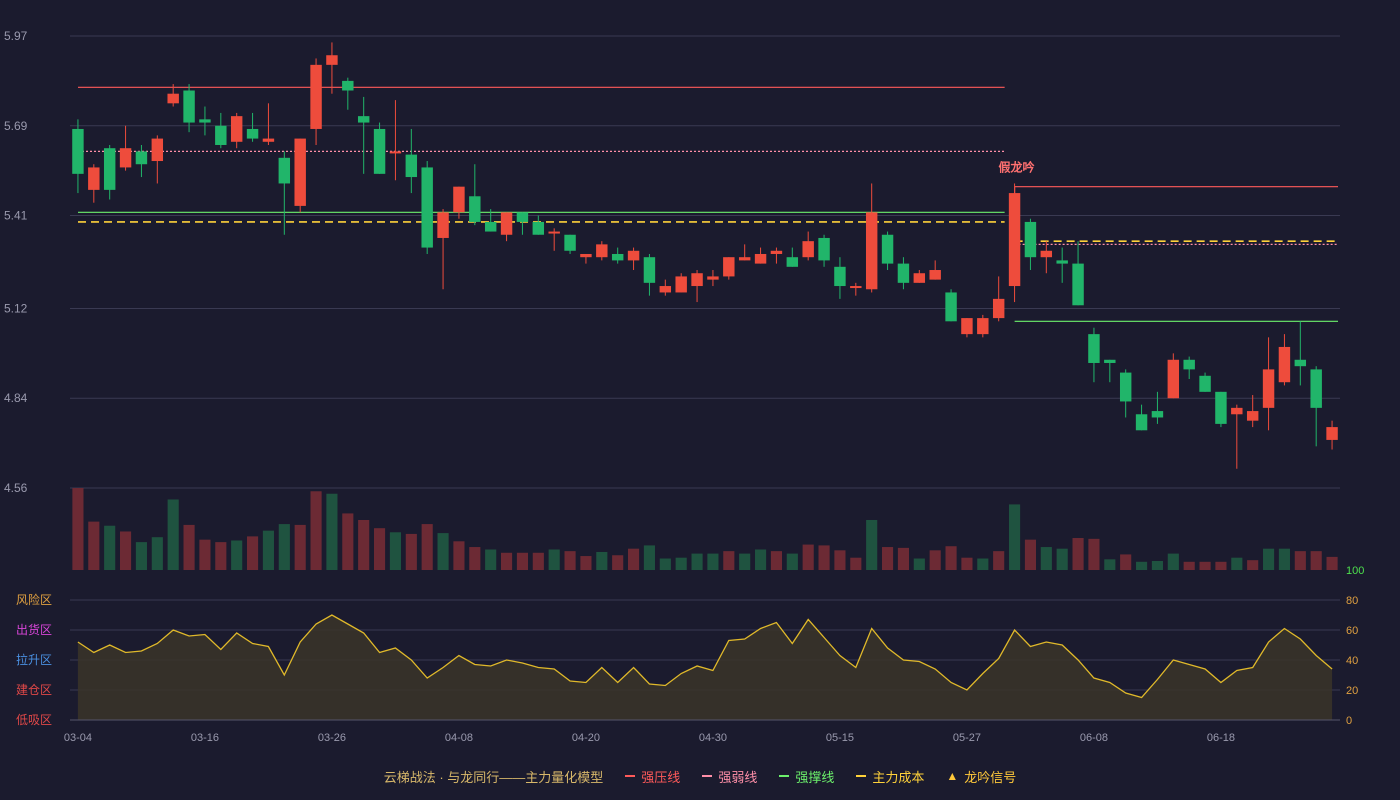 This screenshot has width=1400, height=800. Describe the element at coordinates (586, 738) in the screenshot. I see `x-tick-label: 04-20` at that location.